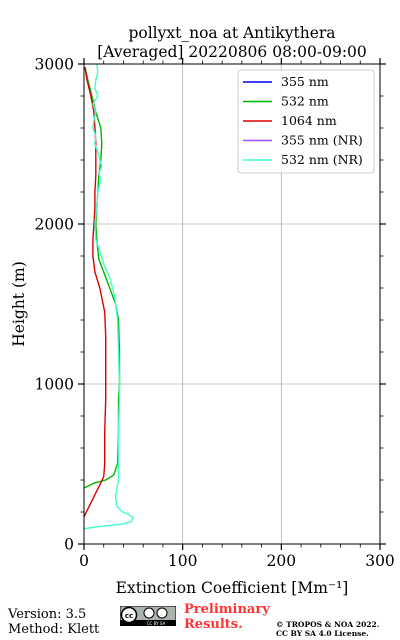 The image size is (400, 640). I want to click on license-badge-text: CC BY SA, so click(156, 623).